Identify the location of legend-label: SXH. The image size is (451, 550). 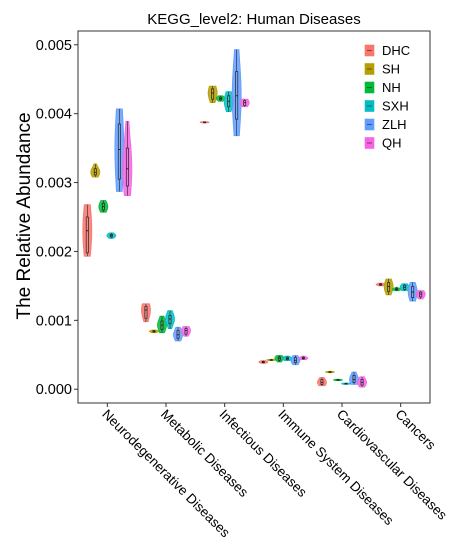
(395, 106).